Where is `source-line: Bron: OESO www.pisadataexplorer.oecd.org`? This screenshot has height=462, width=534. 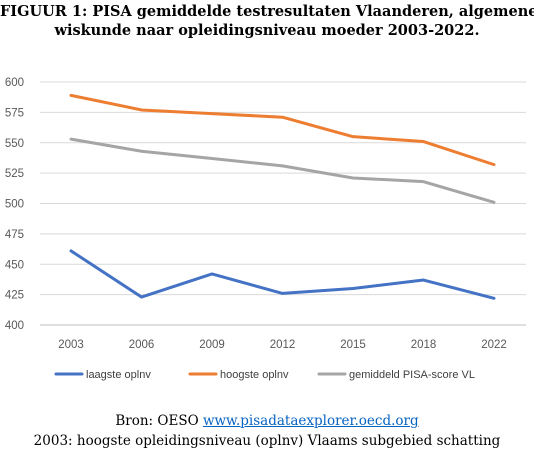
source-line: Bron: OESO www.pisadataexplorer.oecd.org is located at coordinates (267, 421).